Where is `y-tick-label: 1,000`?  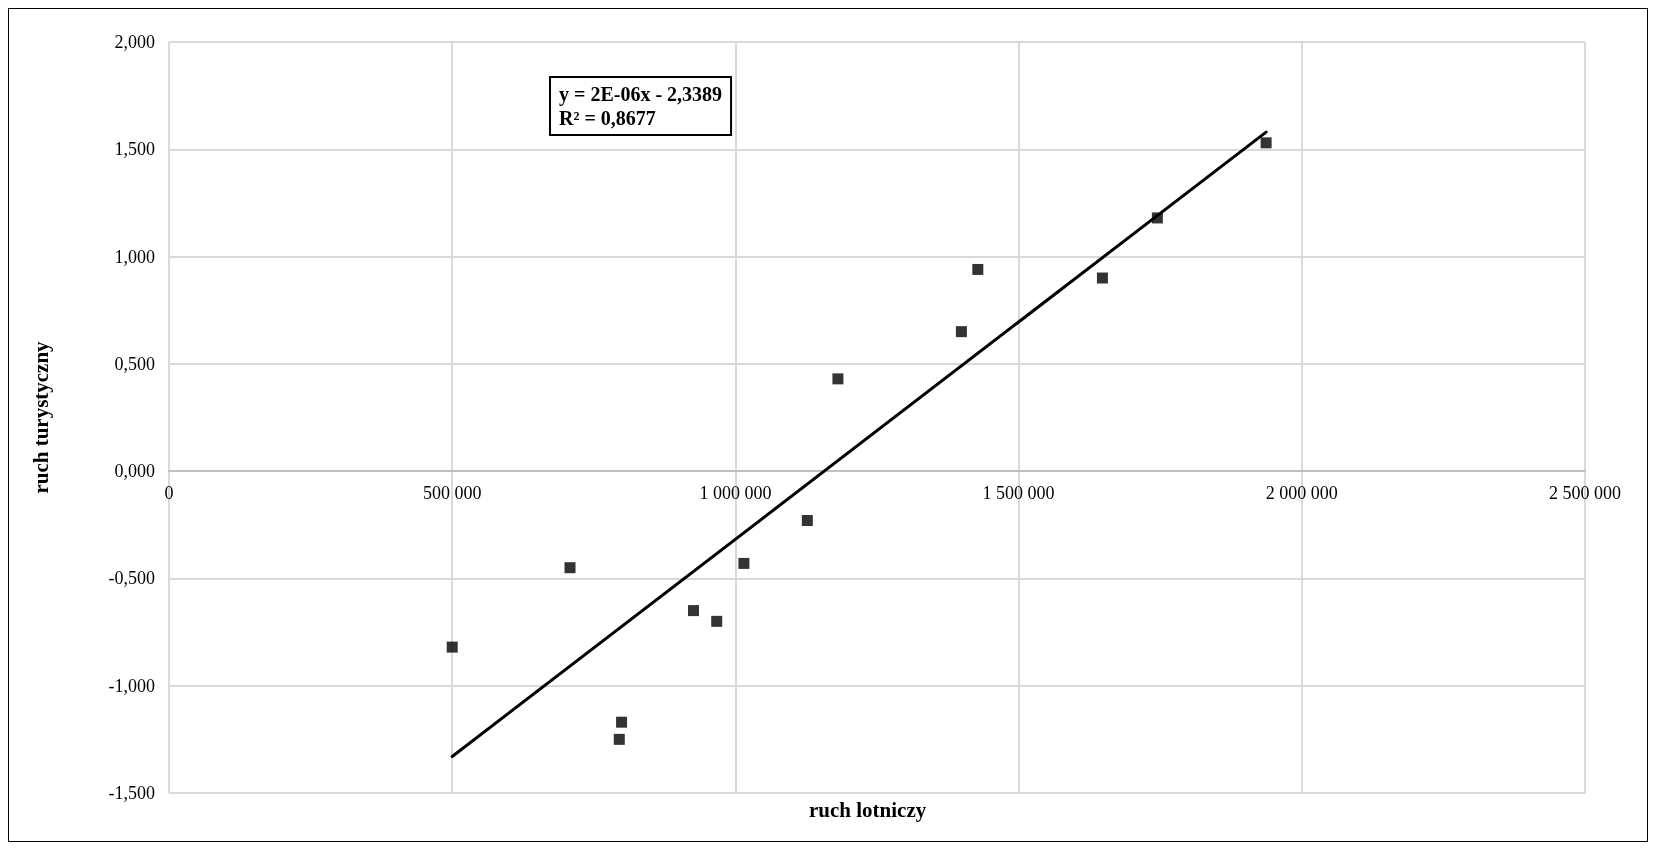 y-tick-label: 1,000 is located at coordinates (134, 256).